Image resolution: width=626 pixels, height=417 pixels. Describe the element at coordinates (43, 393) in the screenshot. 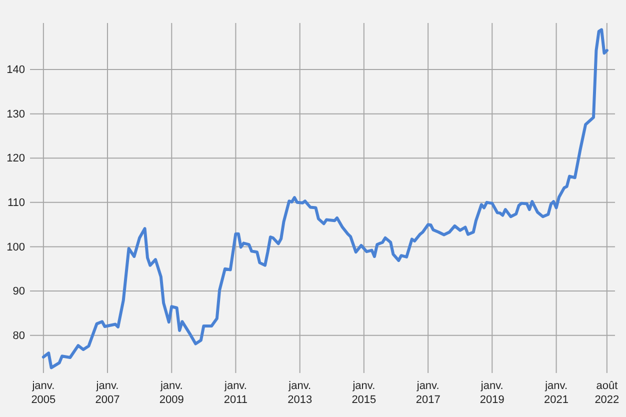

I see `x-tick-label: janv. 2005` at that location.